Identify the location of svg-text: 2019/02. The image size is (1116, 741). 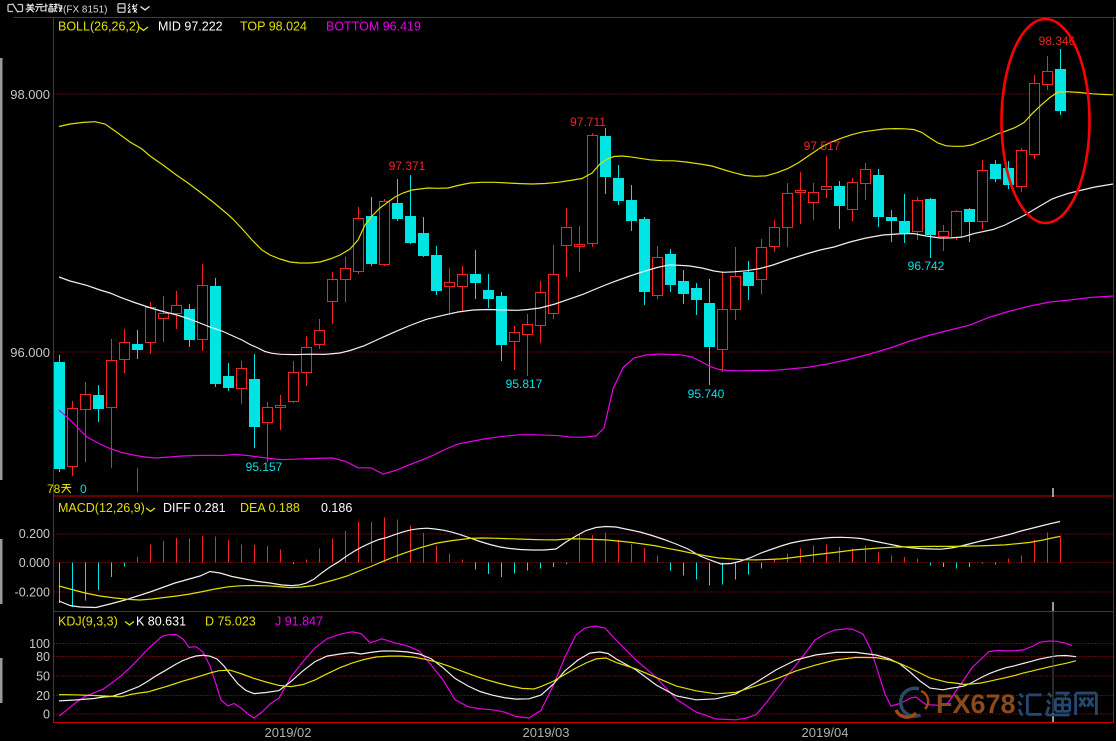
(288, 732).